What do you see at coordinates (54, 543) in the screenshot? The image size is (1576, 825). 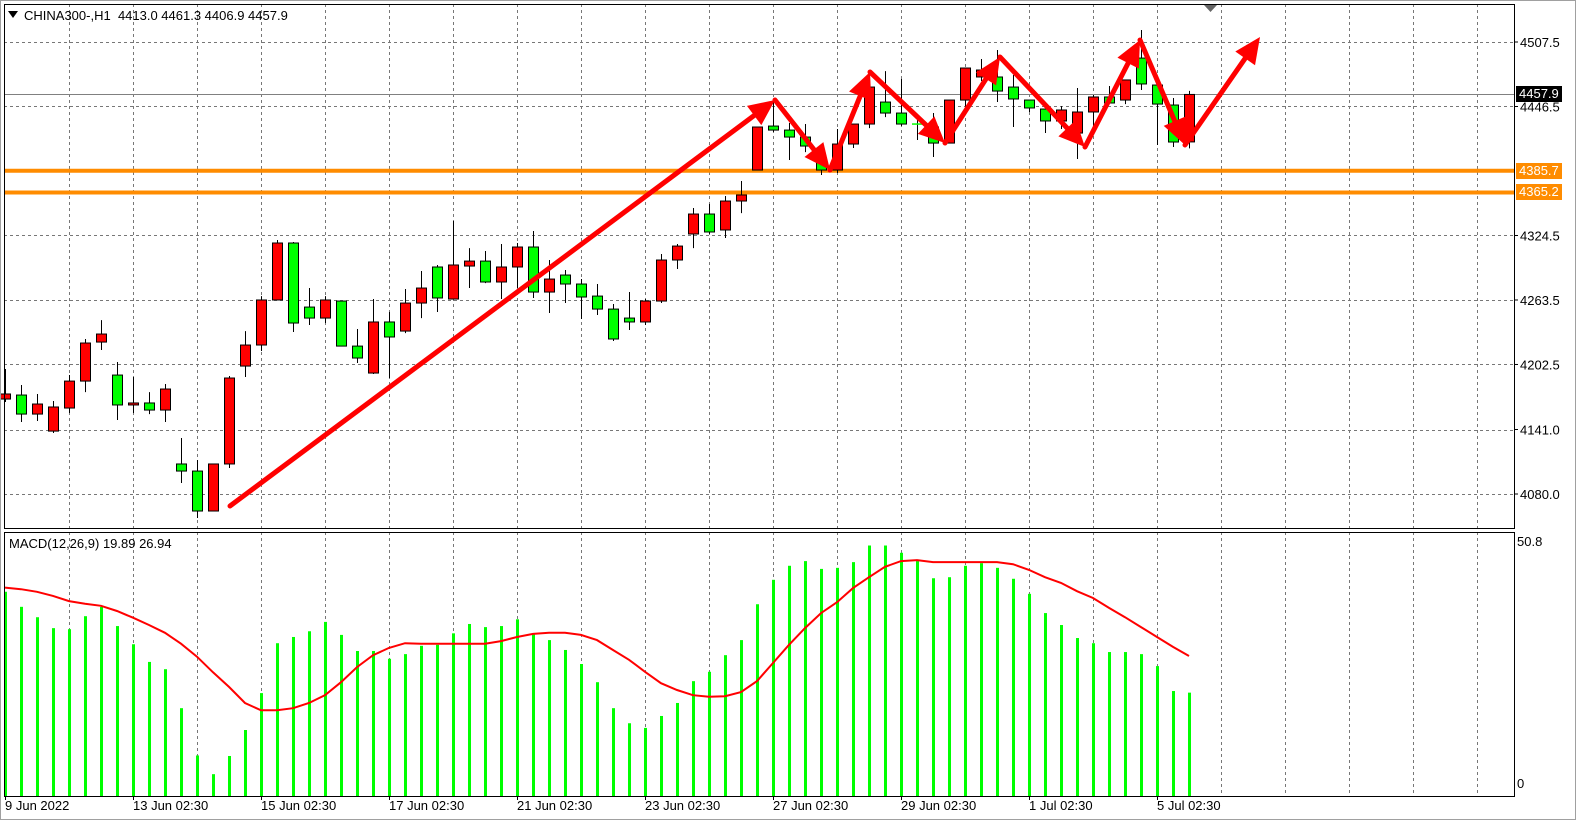 I see `macd-label: MACD(12,26,9)` at bounding box center [54, 543].